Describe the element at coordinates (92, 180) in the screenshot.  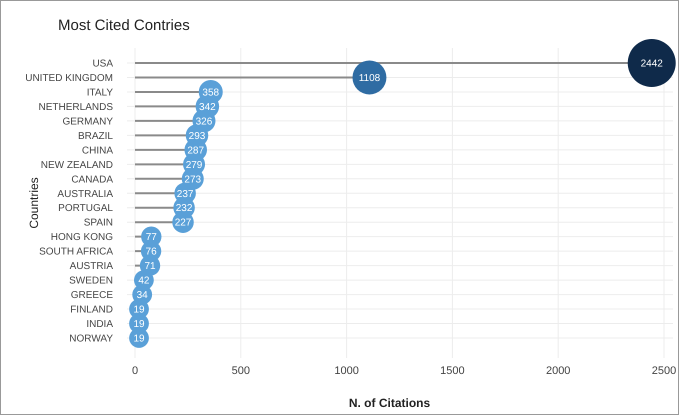
I see `y-tick-label: CANADA` at that location.